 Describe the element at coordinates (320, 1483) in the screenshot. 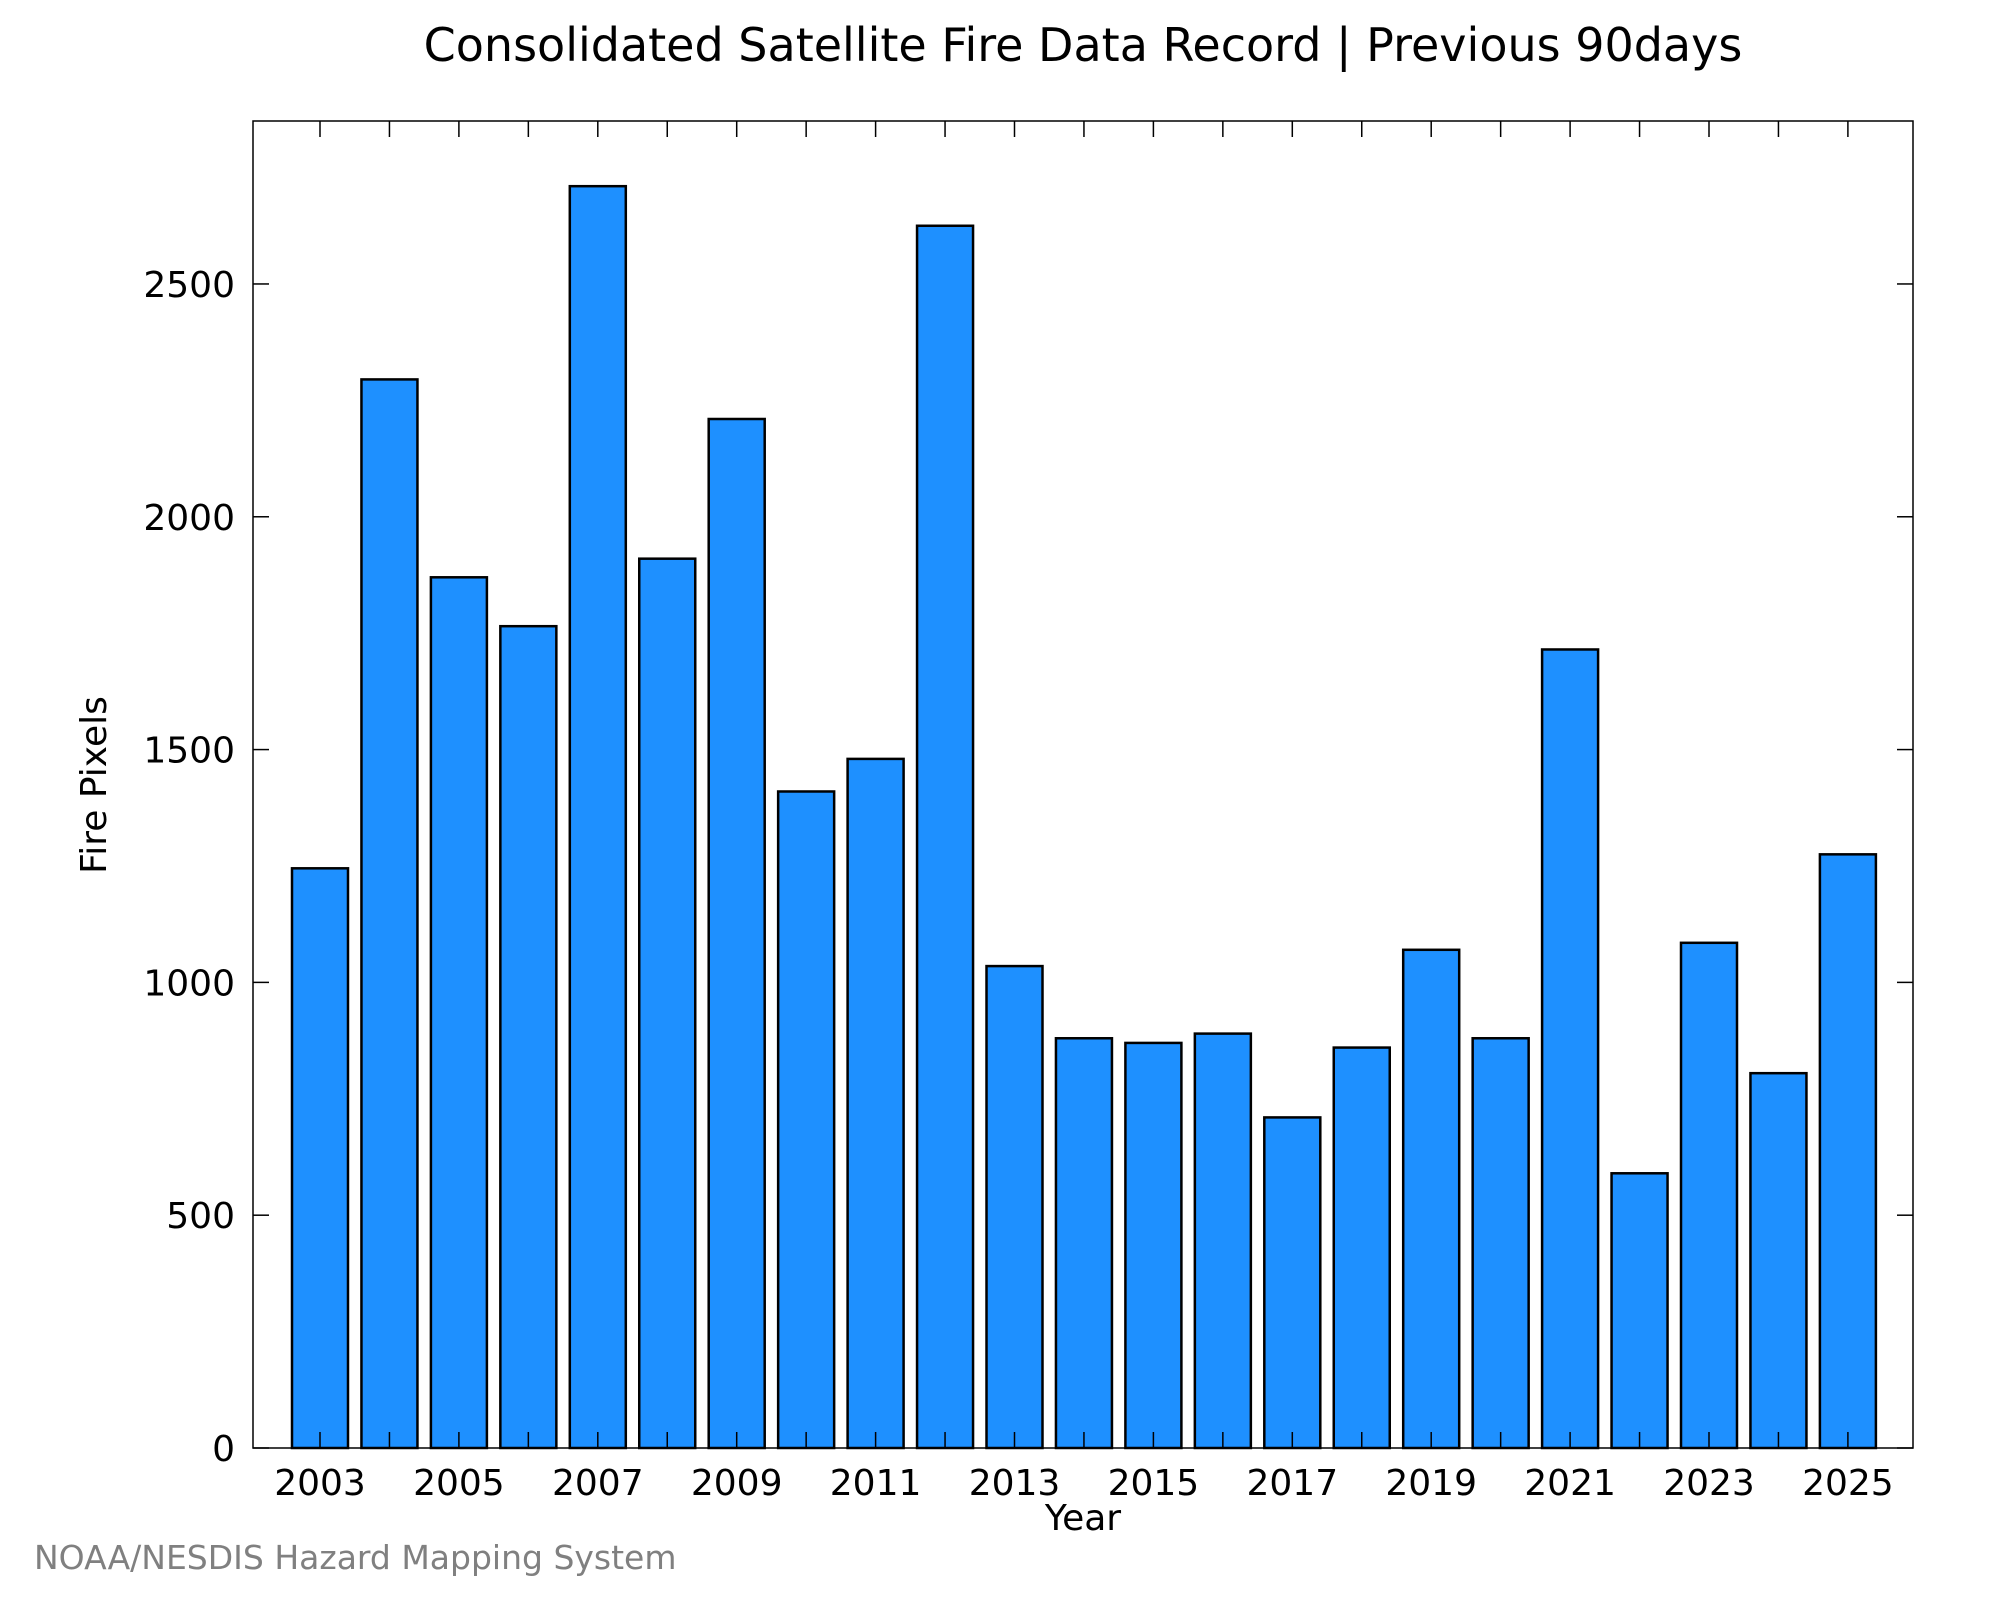

I see `x-tick-label-2003: 2003` at that location.